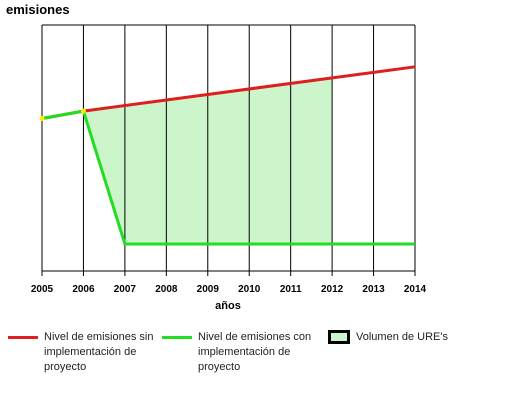 The width and height of the screenshot is (512, 403). Describe the element at coordinates (42, 118) in the screenshot. I see `data-point-2005` at that location.